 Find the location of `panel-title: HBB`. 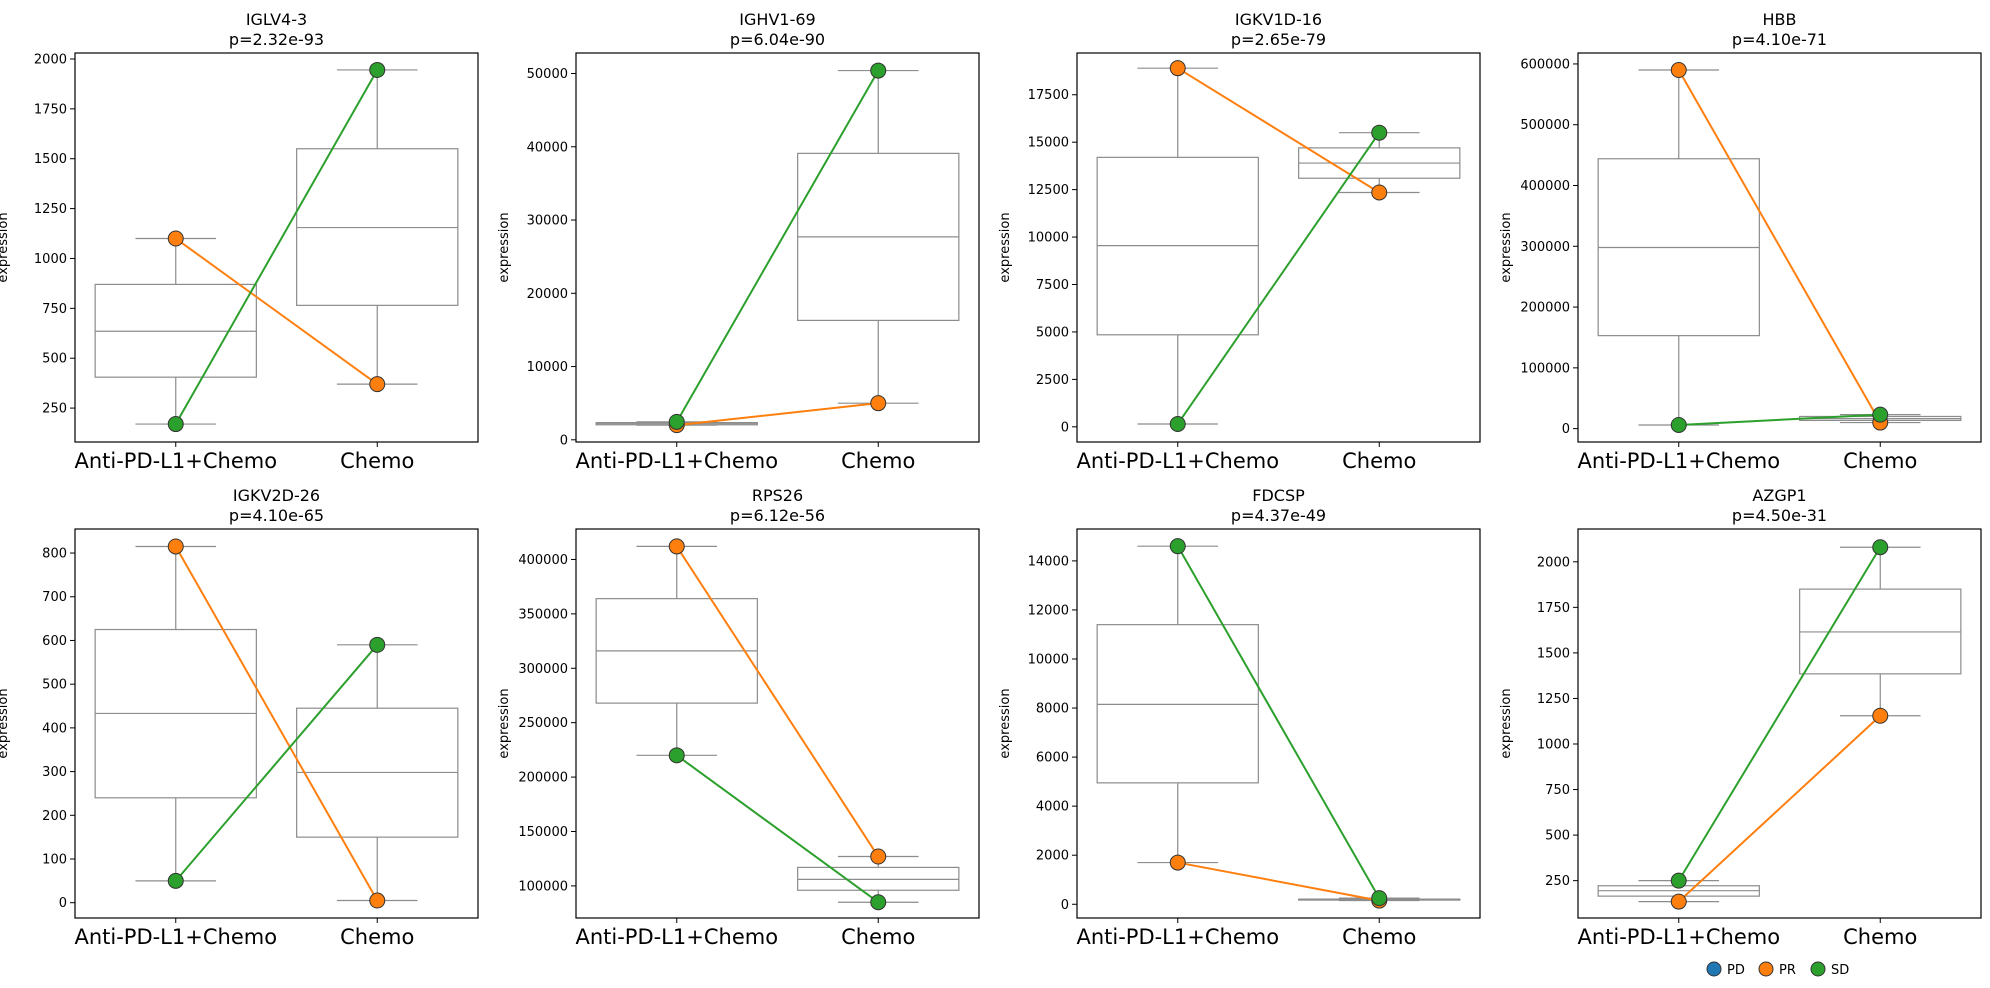

panel-title: HBB is located at coordinates (1780, 19).